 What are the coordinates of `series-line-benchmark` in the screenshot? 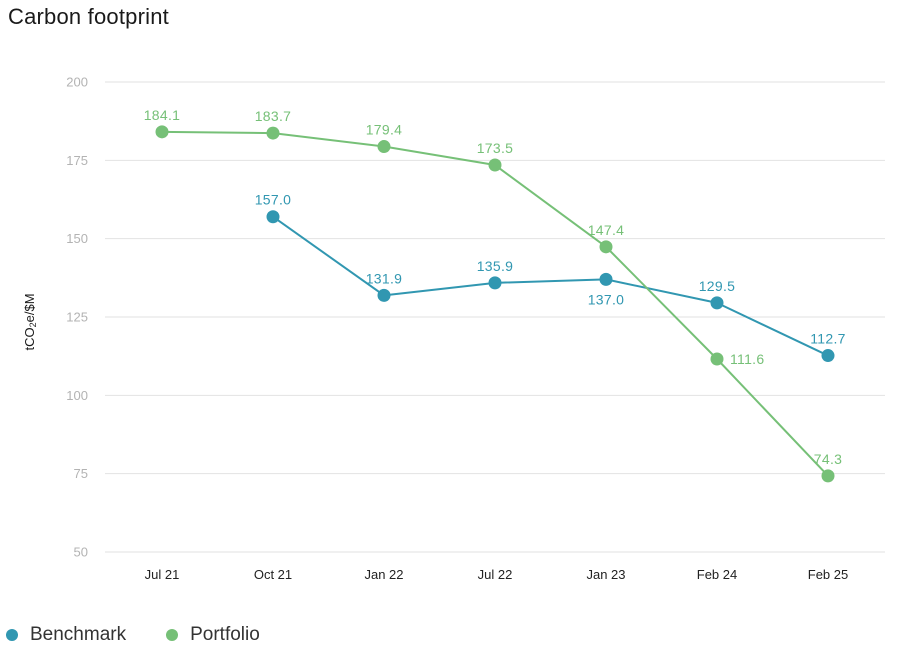 It's located at (550, 286).